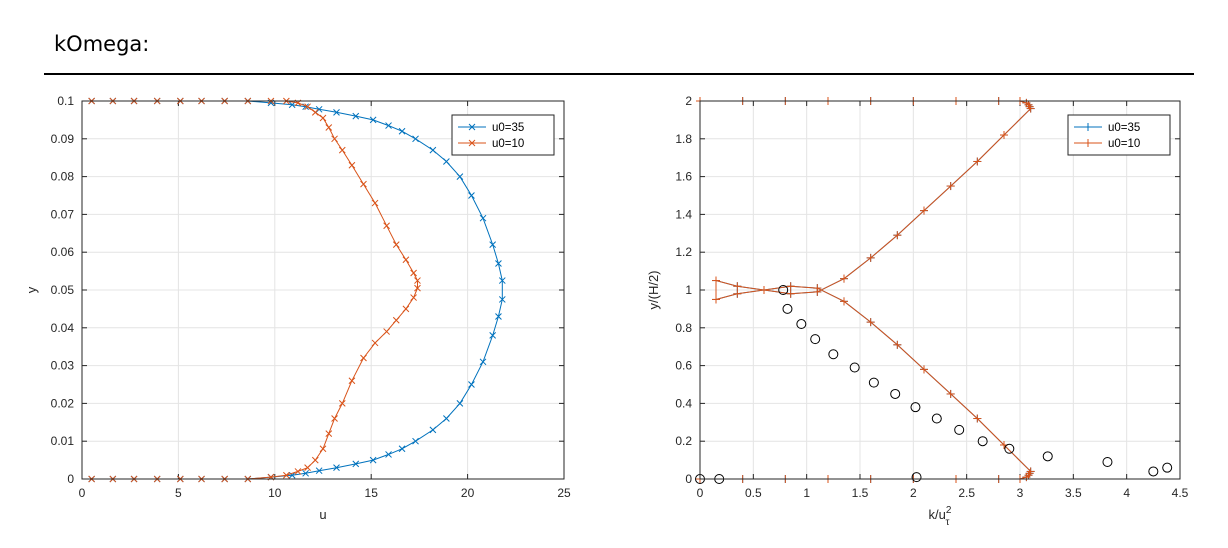 The width and height of the screenshot is (1228, 548). Describe the element at coordinates (683, 252) in the screenshot. I see `right-ytick-label-6: 1.2` at that location.